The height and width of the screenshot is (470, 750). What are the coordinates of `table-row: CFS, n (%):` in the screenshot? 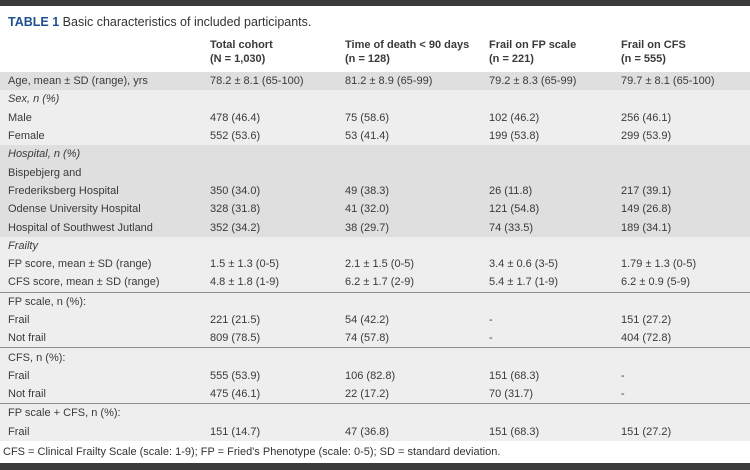 It's located at (375, 357).